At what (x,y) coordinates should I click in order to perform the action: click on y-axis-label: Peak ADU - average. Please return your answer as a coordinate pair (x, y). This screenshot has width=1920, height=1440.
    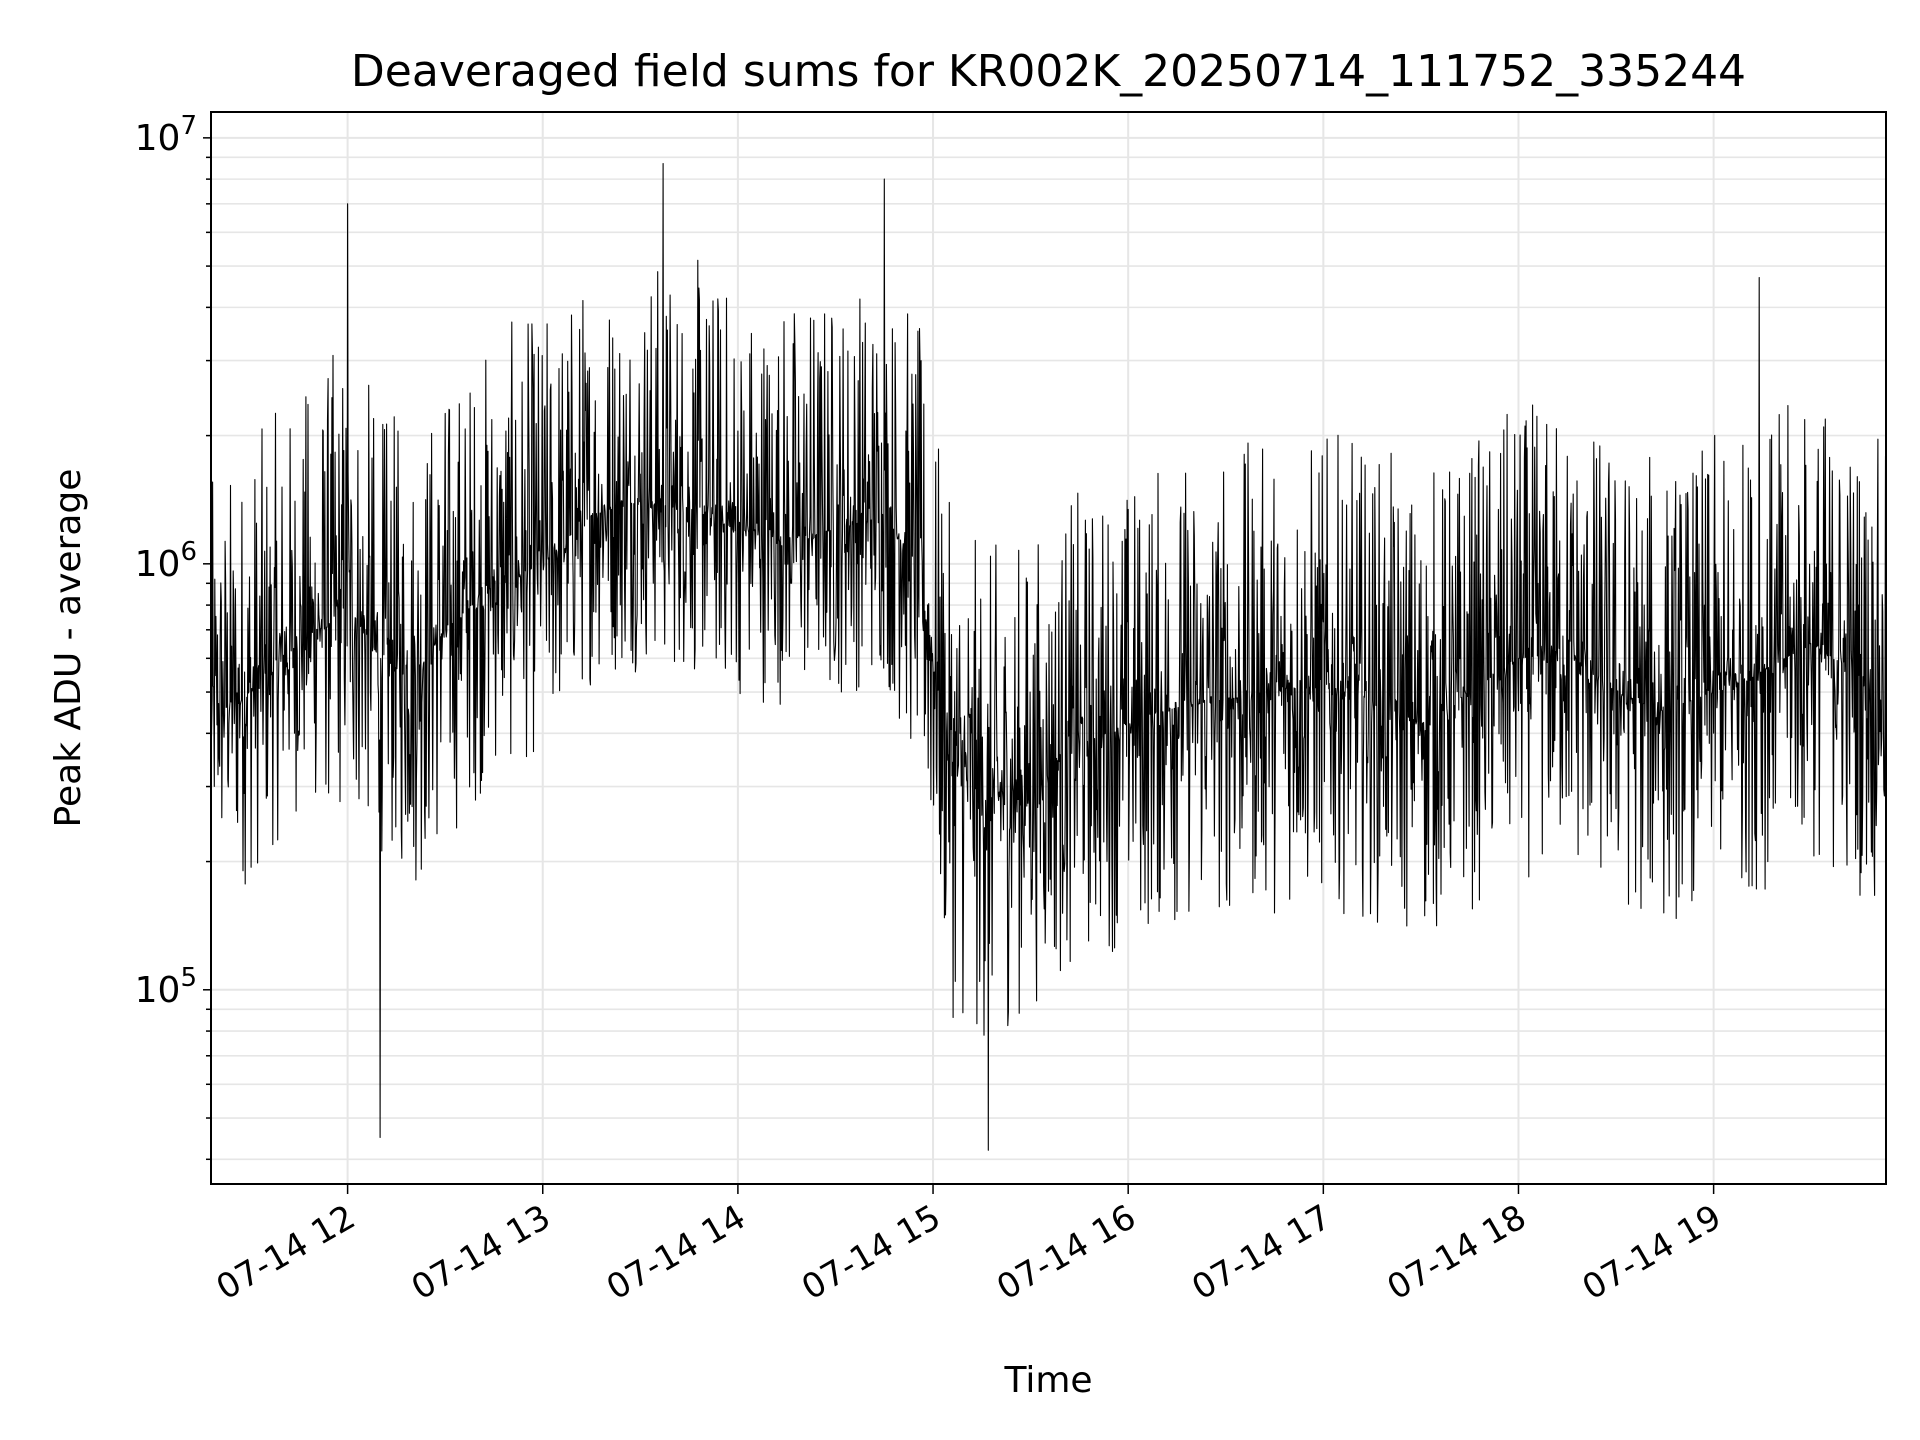
    Looking at the image, I should click on (68, 648).